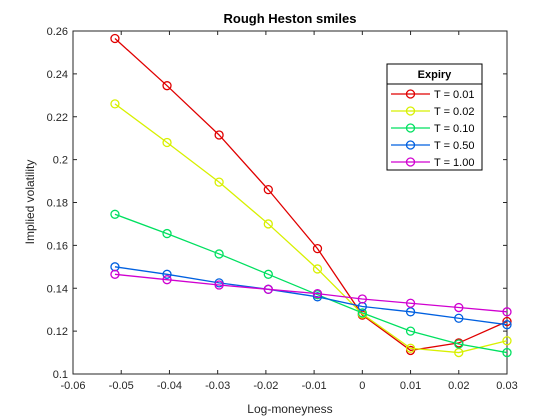 Image resolution: width=560 pixels, height=420 pixels. I want to click on legend-label: T = 0.50, so click(454, 146).